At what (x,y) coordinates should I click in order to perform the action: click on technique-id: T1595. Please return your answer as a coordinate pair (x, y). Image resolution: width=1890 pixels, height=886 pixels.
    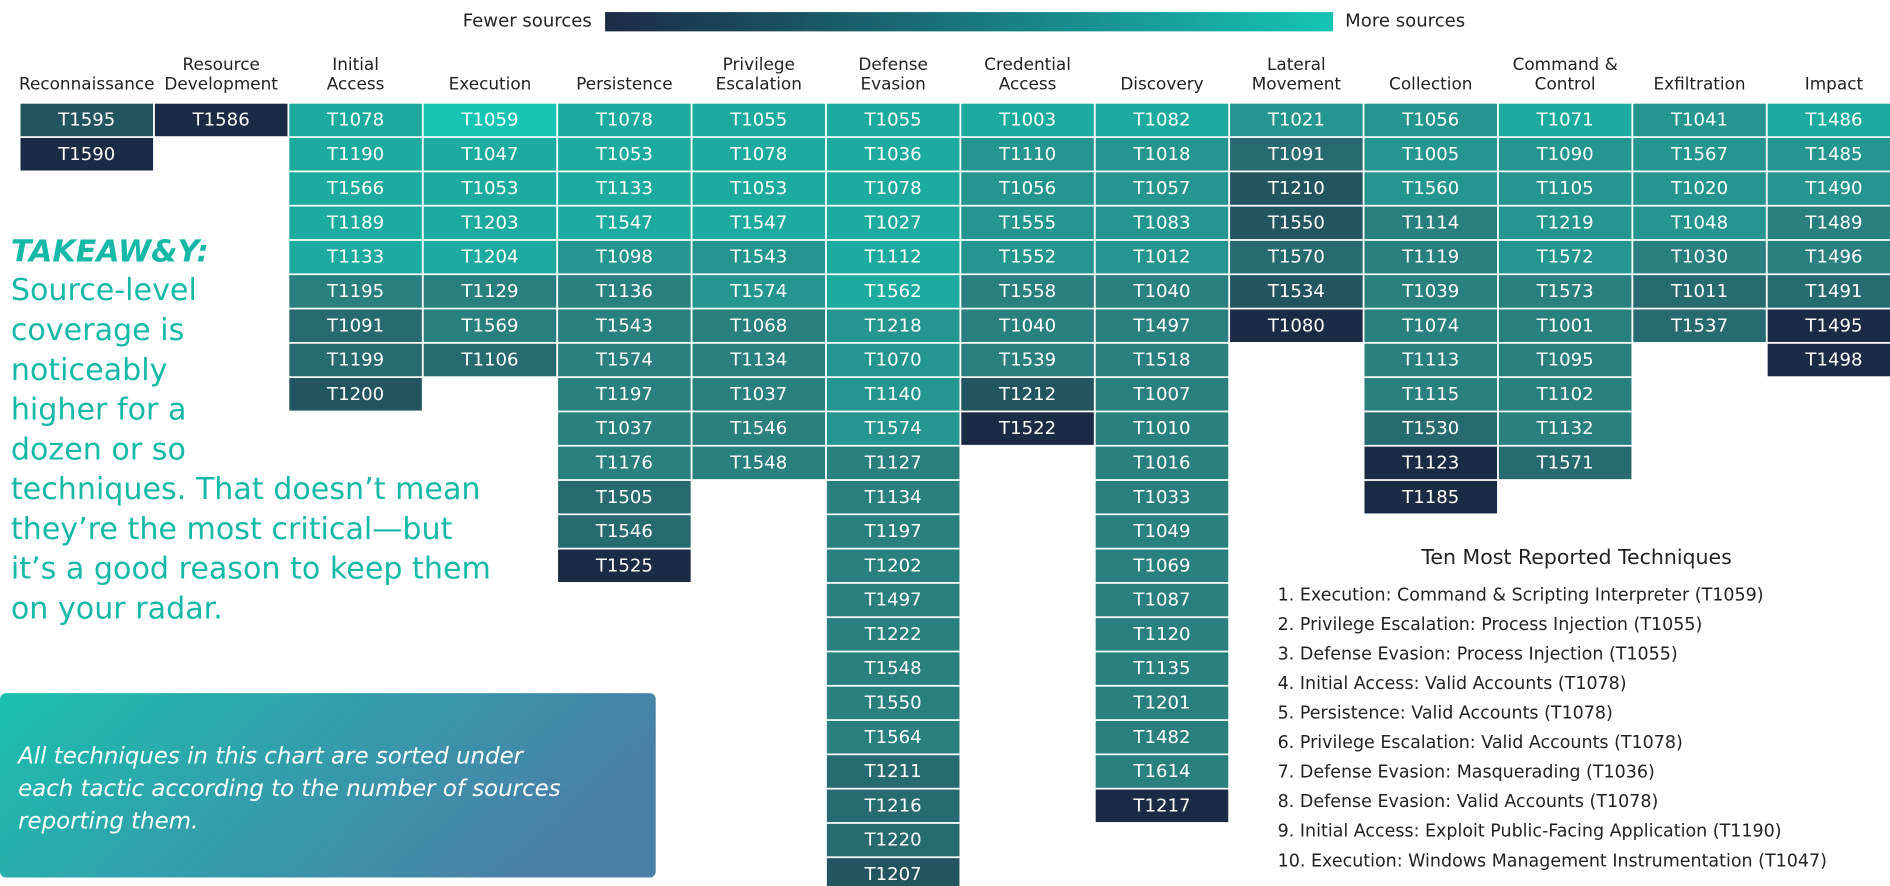
    Looking at the image, I should click on (86, 120).